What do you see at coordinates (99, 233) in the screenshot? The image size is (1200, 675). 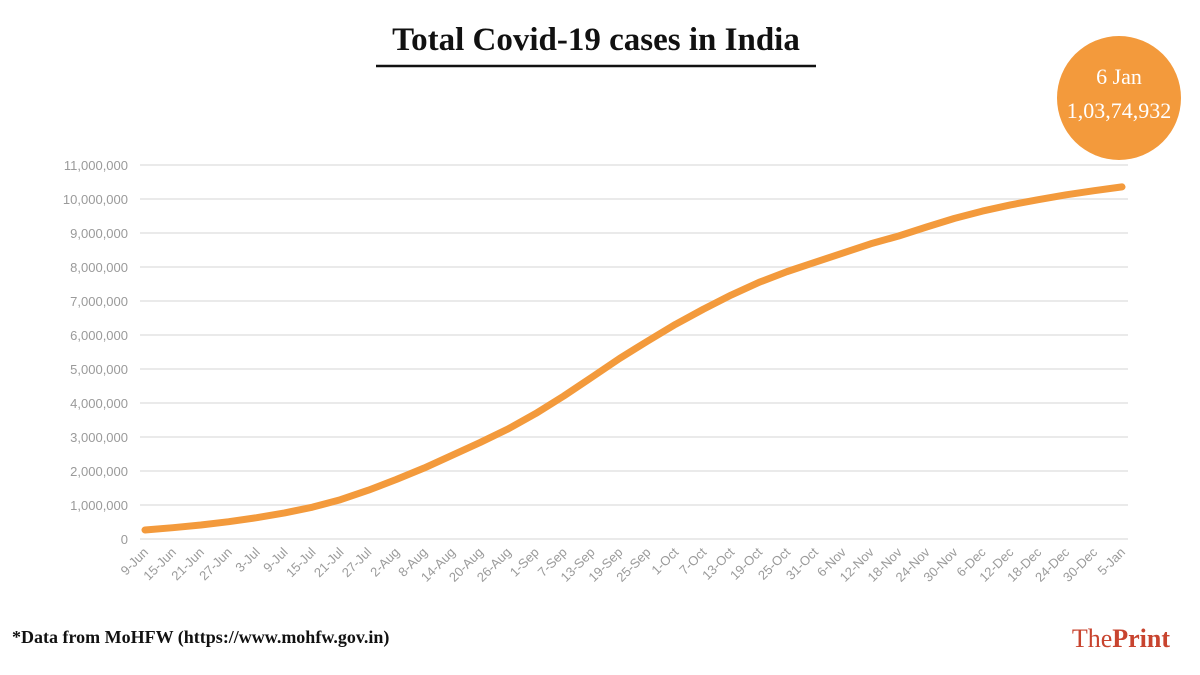 I see `y-tick-label: 9,000,000` at bounding box center [99, 233].